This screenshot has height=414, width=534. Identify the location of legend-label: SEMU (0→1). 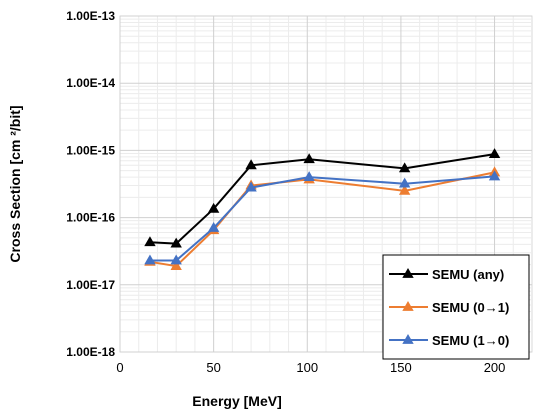
(470, 307).